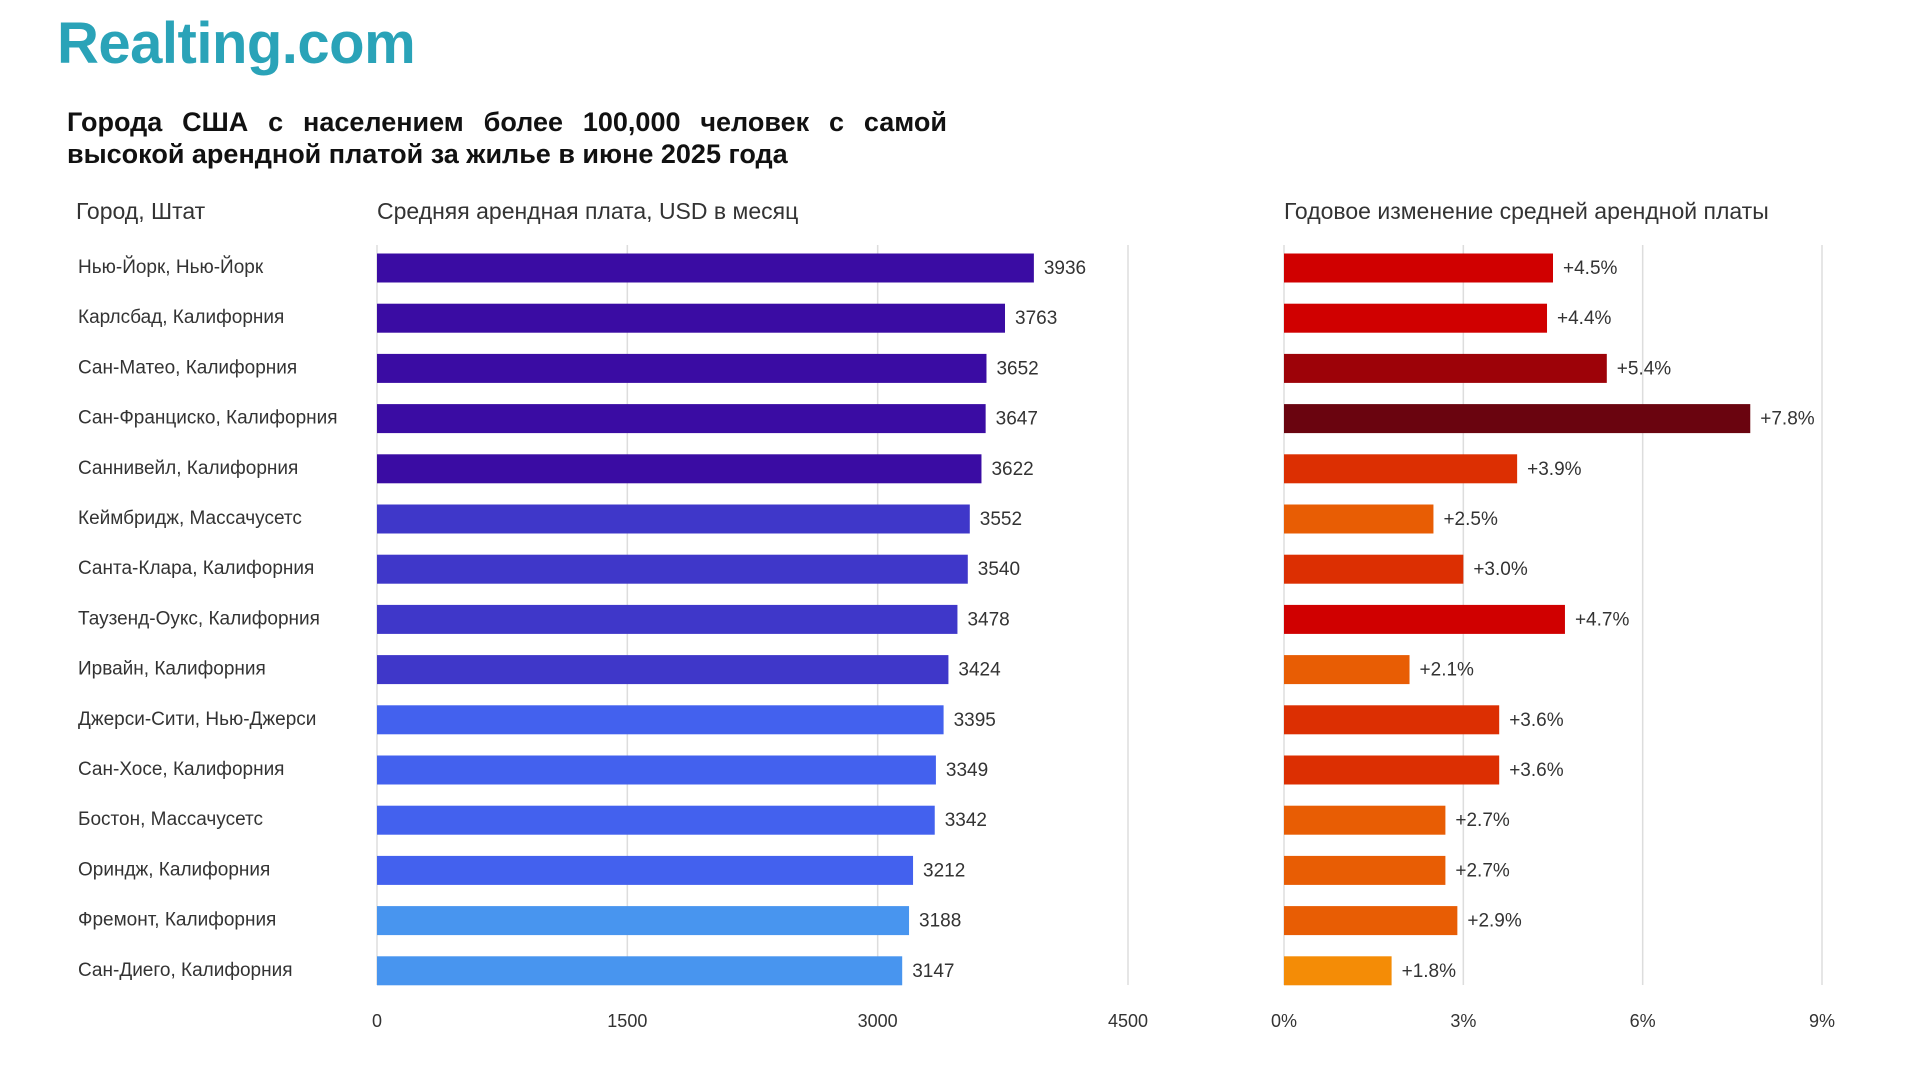 Image resolution: width=1920 pixels, height=1080 pixels. What do you see at coordinates (588, 211) in the screenshot?
I see `rent-column-header: Средняя арендная плата, USD в месяц` at bounding box center [588, 211].